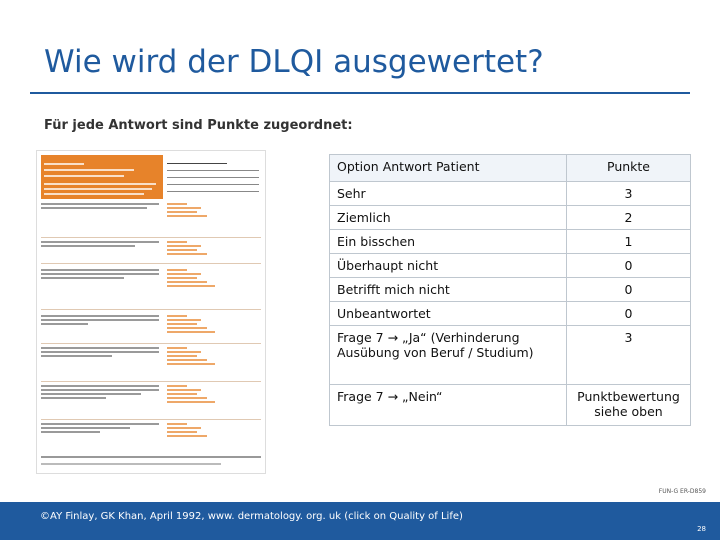 Image resolution: width=720 pixels, height=540 pixels. What do you see at coordinates (448, 289) in the screenshot?
I see `answer-option: Betrifft mich nicht` at bounding box center [448, 289].